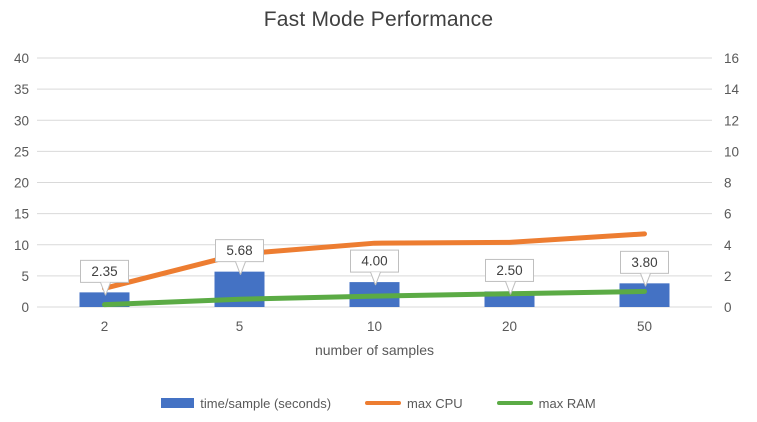  What do you see at coordinates (374, 326) in the screenshot?
I see `x-axis-category-label: 10` at bounding box center [374, 326].